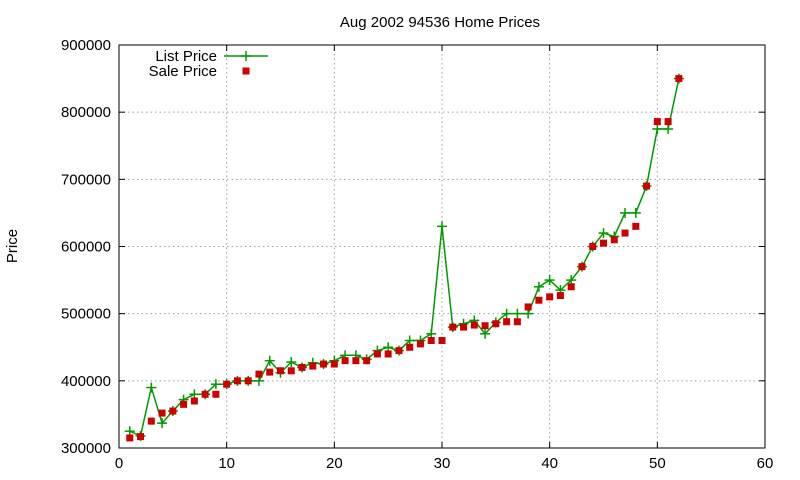 The height and width of the screenshot is (480, 800). What do you see at coordinates (86, 45) in the screenshot?
I see `y-tick-label: 900000` at bounding box center [86, 45].